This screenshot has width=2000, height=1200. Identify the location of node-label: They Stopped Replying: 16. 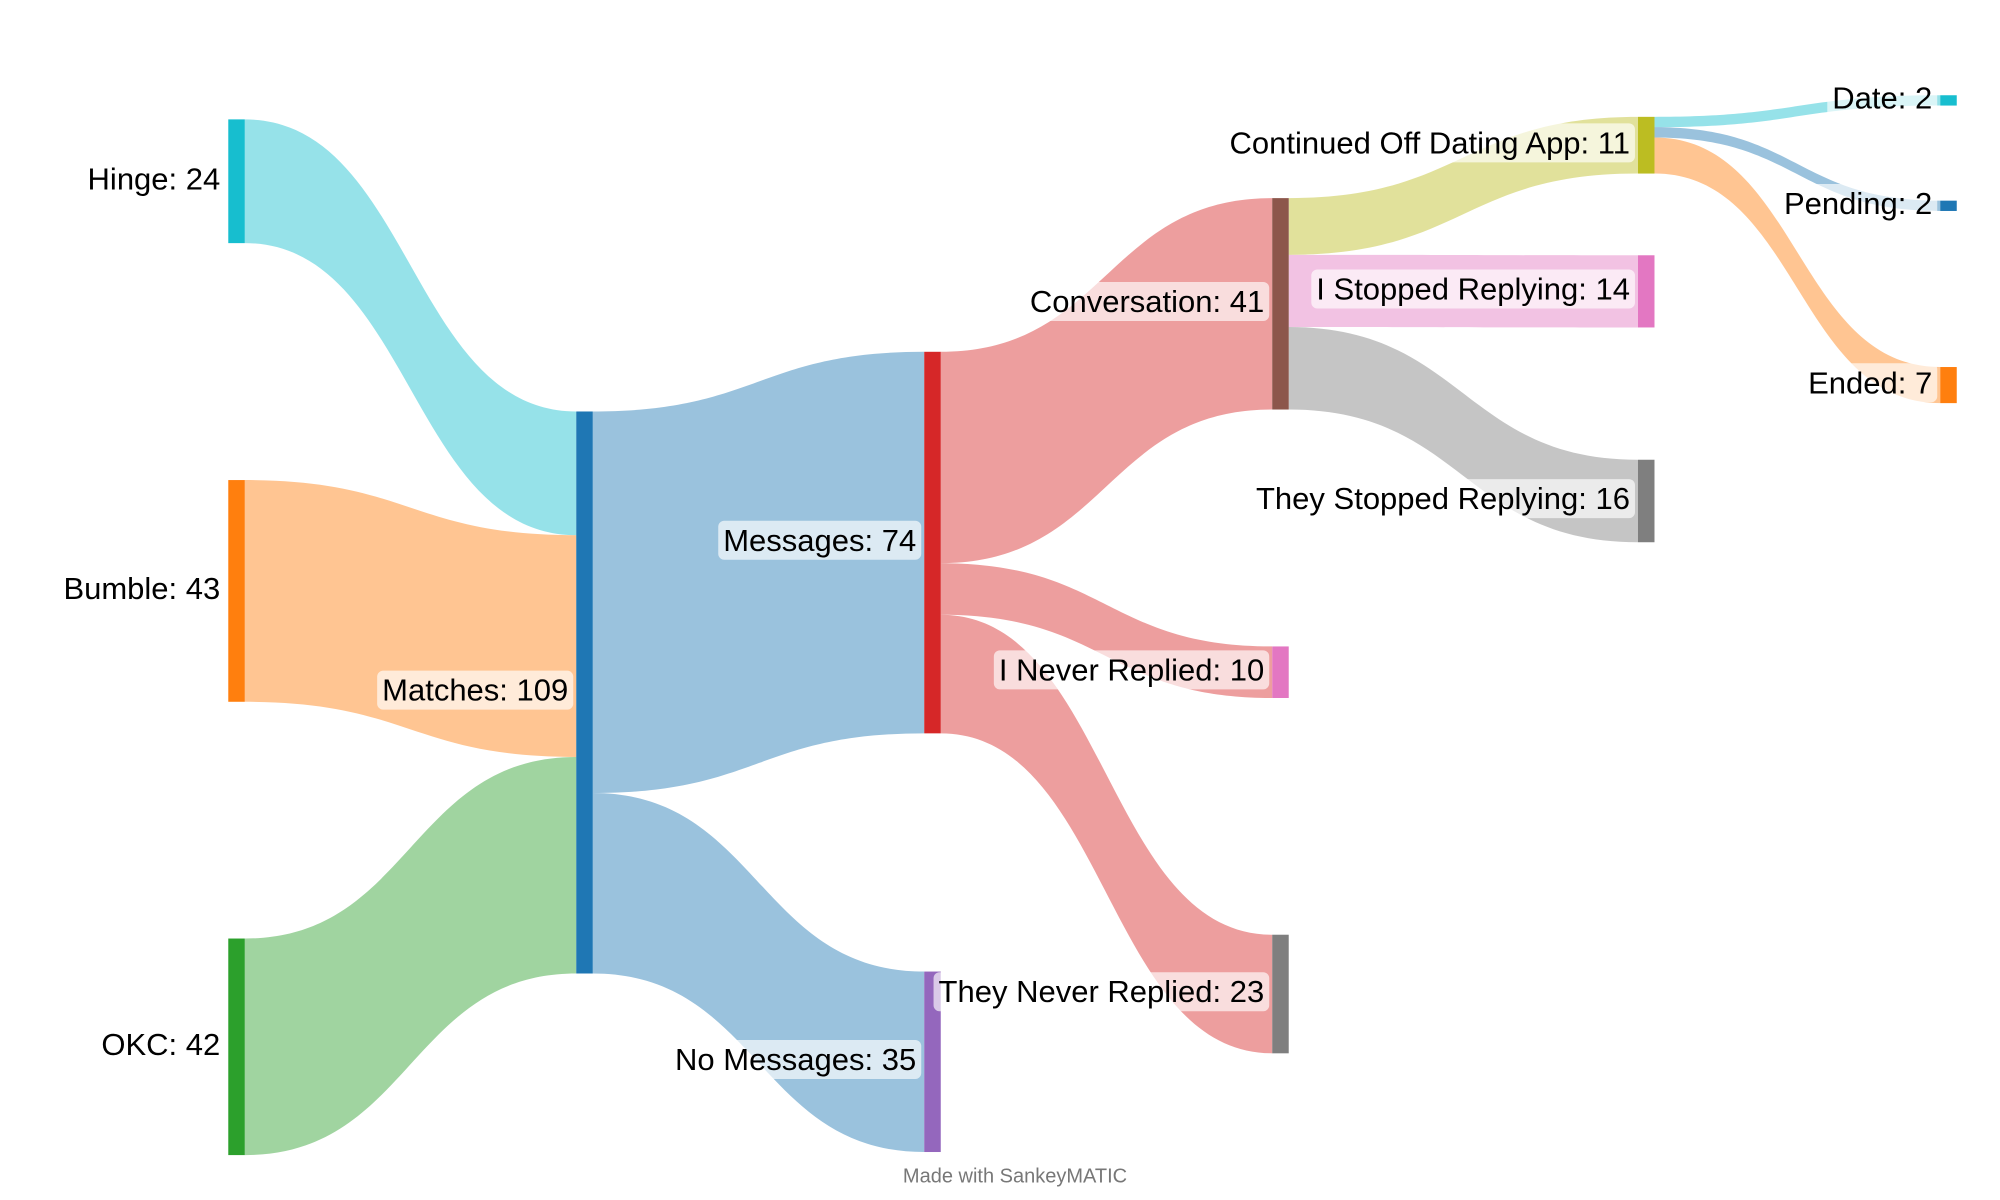
(1443, 498).